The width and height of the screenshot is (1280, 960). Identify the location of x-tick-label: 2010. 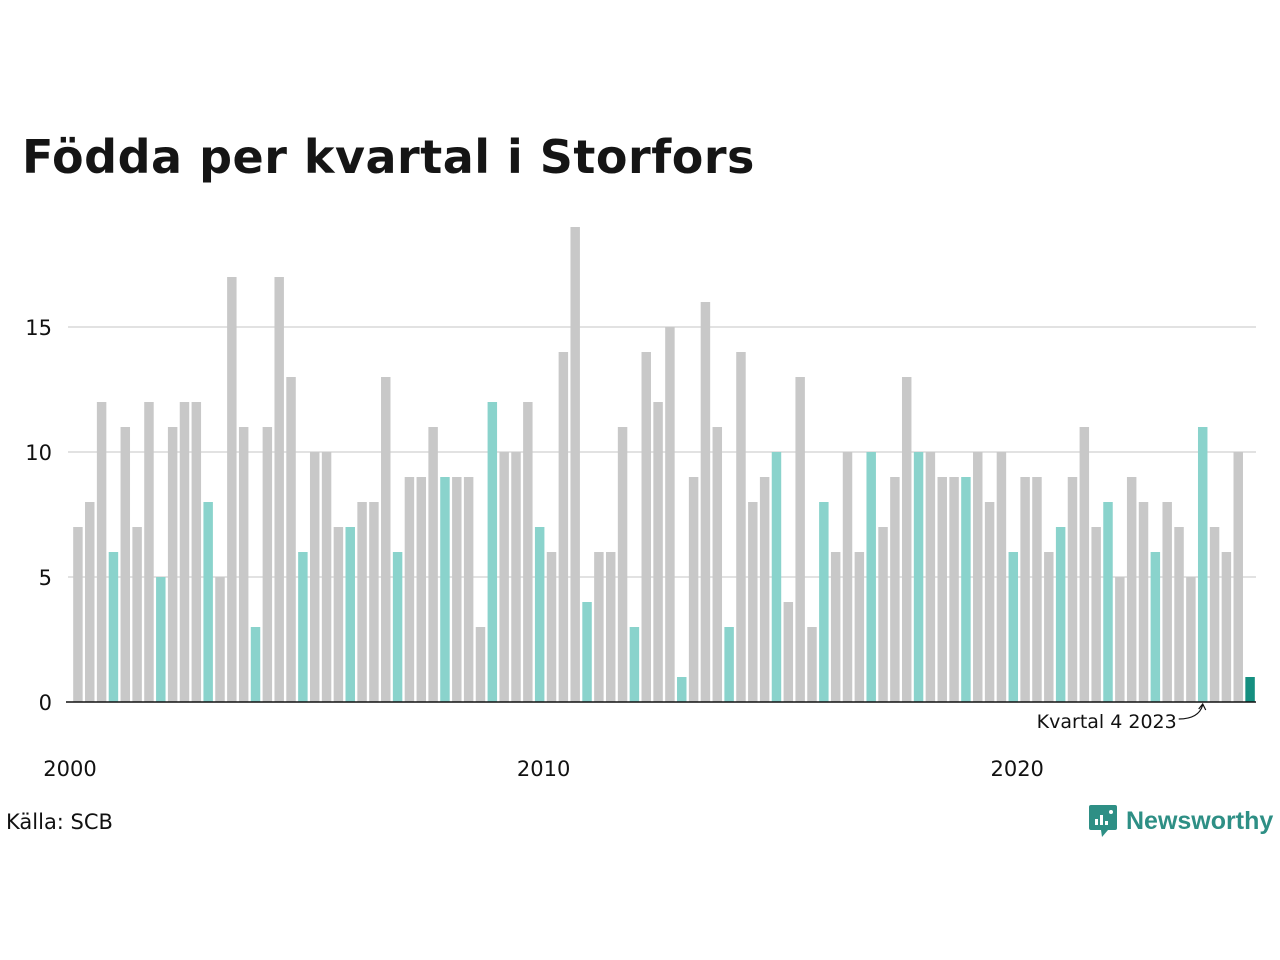
(543, 769).